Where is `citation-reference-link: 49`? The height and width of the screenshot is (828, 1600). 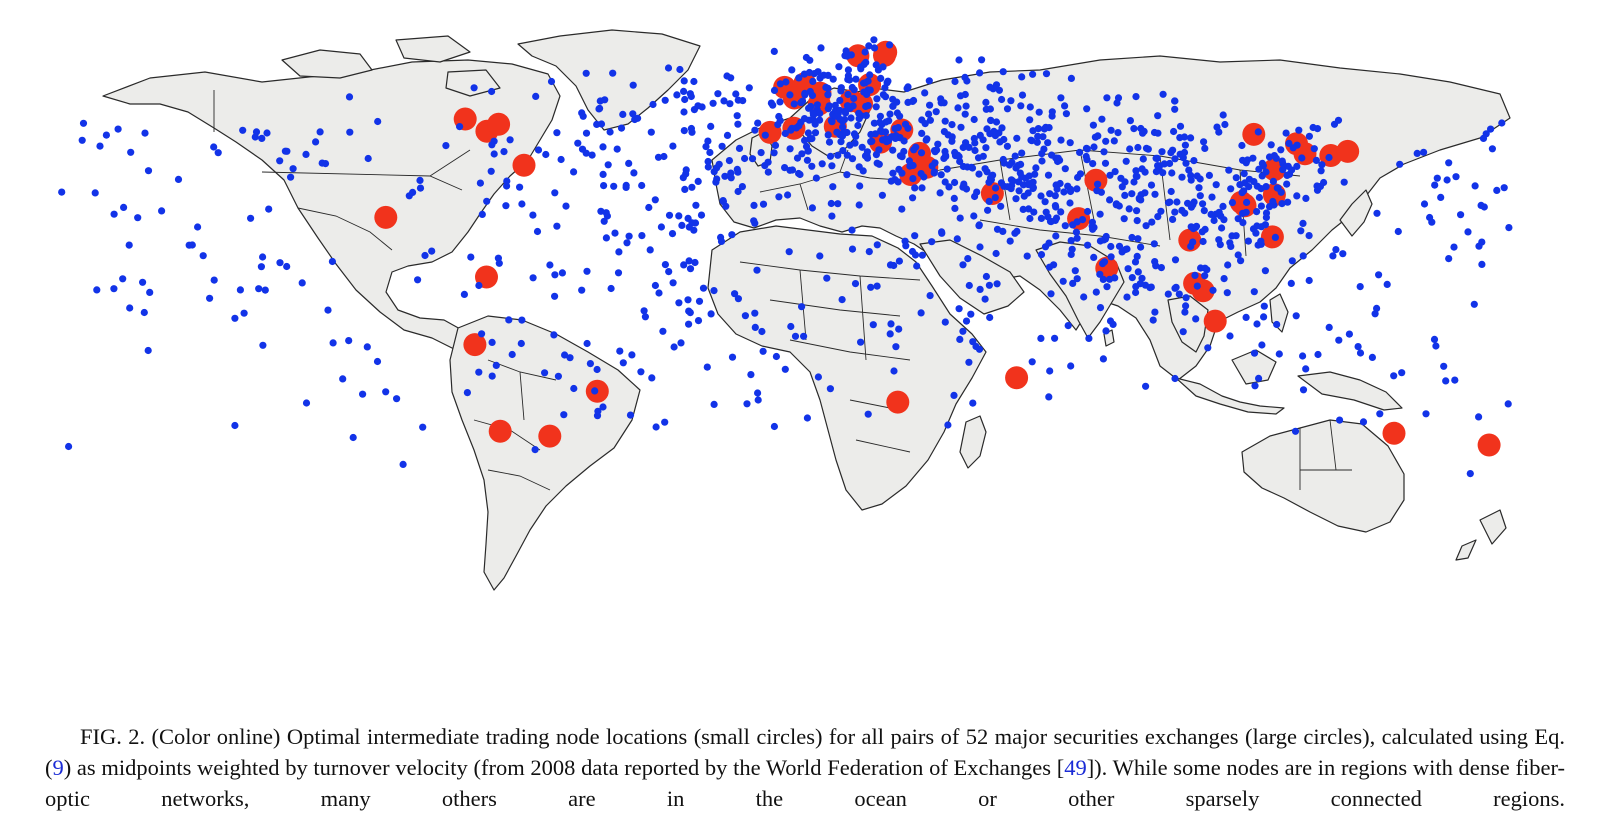 citation-reference-link: 49 is located at coordinates (1075, 767).